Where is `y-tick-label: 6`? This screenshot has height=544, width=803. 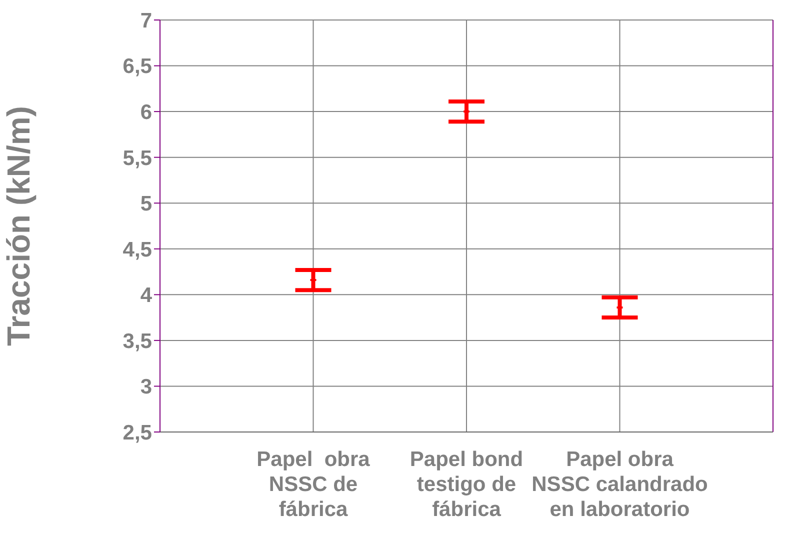 y-tick-label: 6 is located at coordinates (146, 112).